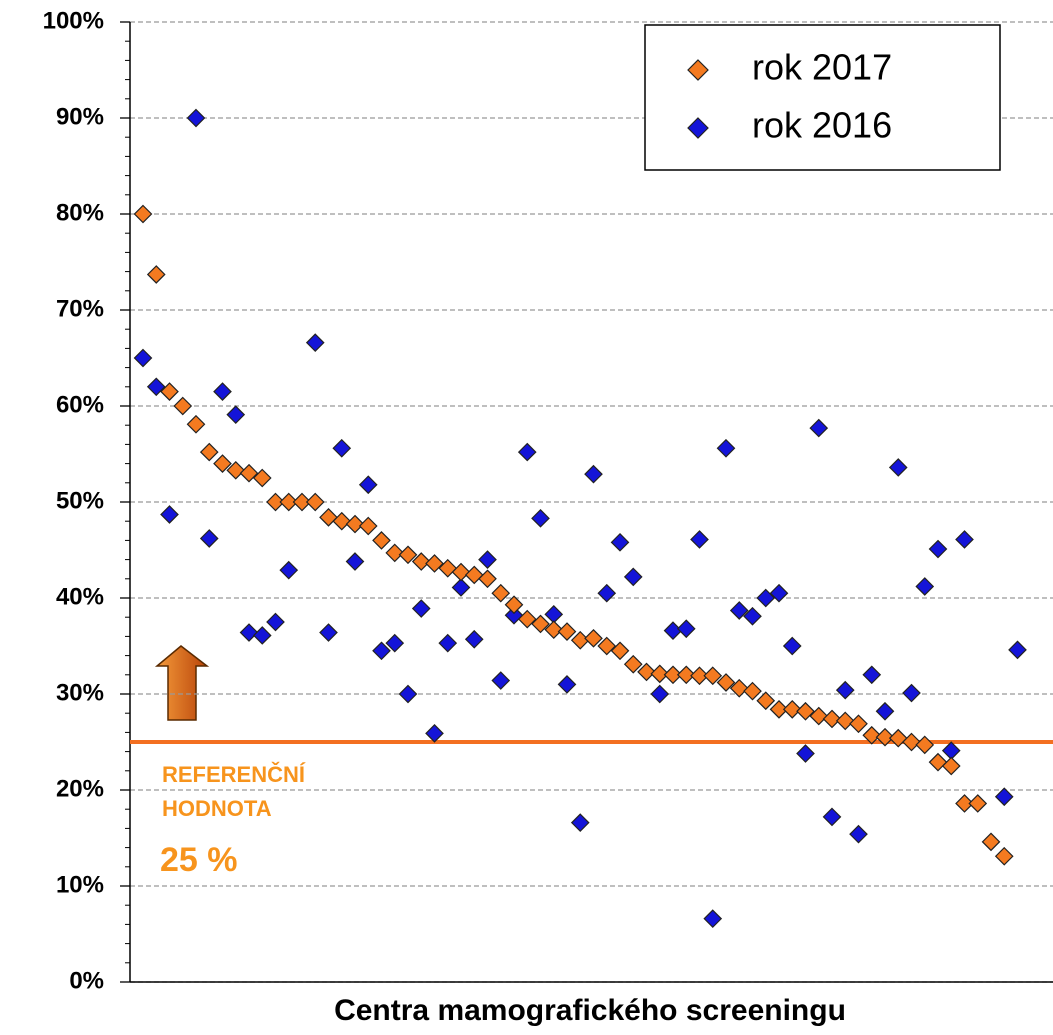 The image size is (1053, 1035). What do you see at coordinates (80, 884) in the screenshot?
I see `y-tick-label: 10%` at bounding box center [80, 884].